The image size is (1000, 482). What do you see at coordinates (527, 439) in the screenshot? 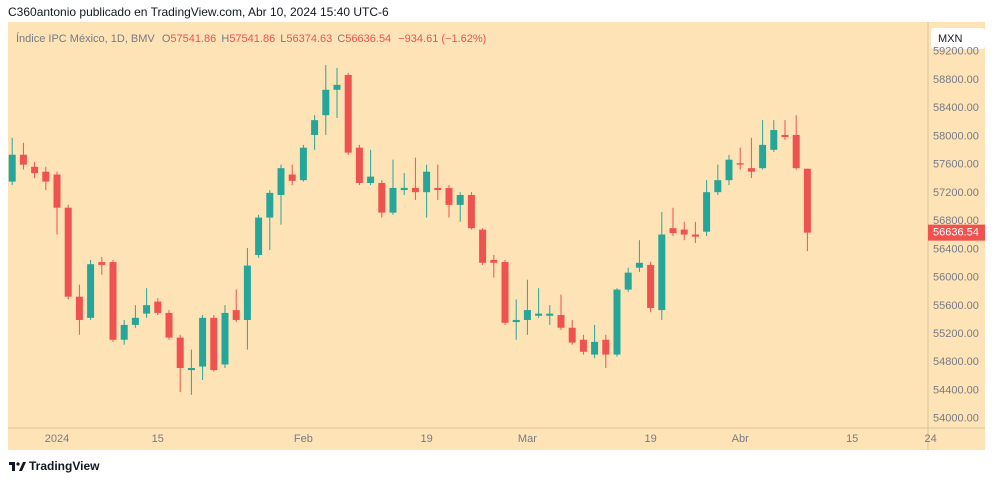
I see `x-tick-label: Mar` at bounding box center [527, 439].